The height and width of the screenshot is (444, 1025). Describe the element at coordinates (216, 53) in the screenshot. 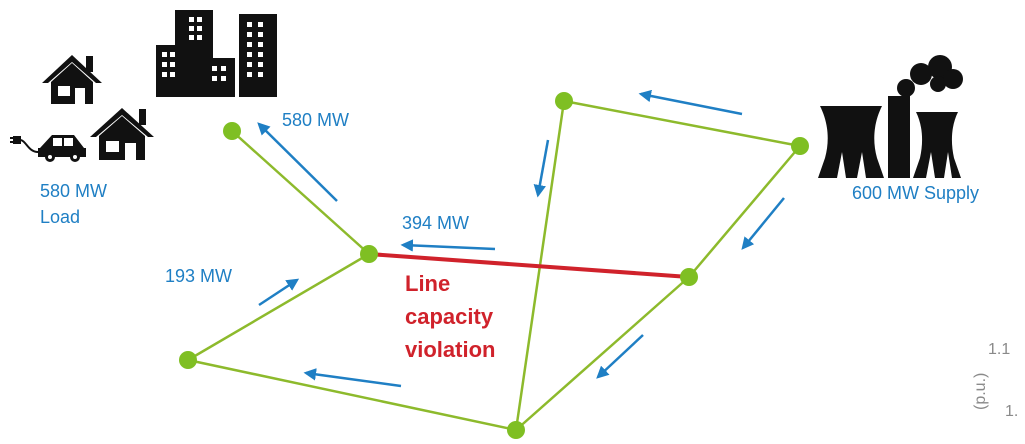

I see `buildings-icon` at that location.